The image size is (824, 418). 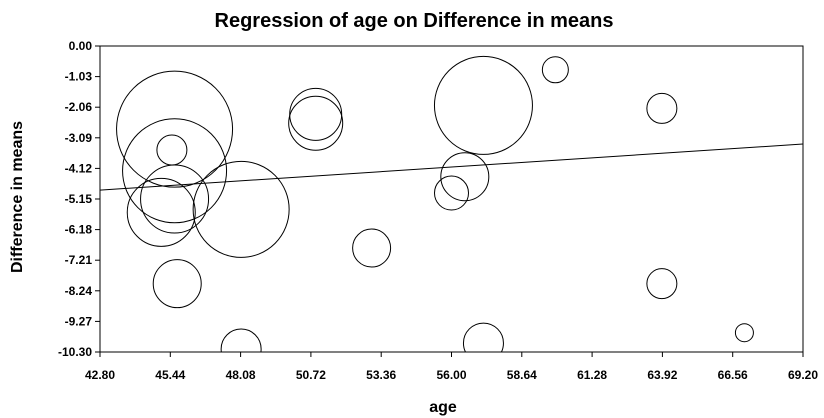 I want to click on y-tick-label: -9.27, so click(x=79, y=321).